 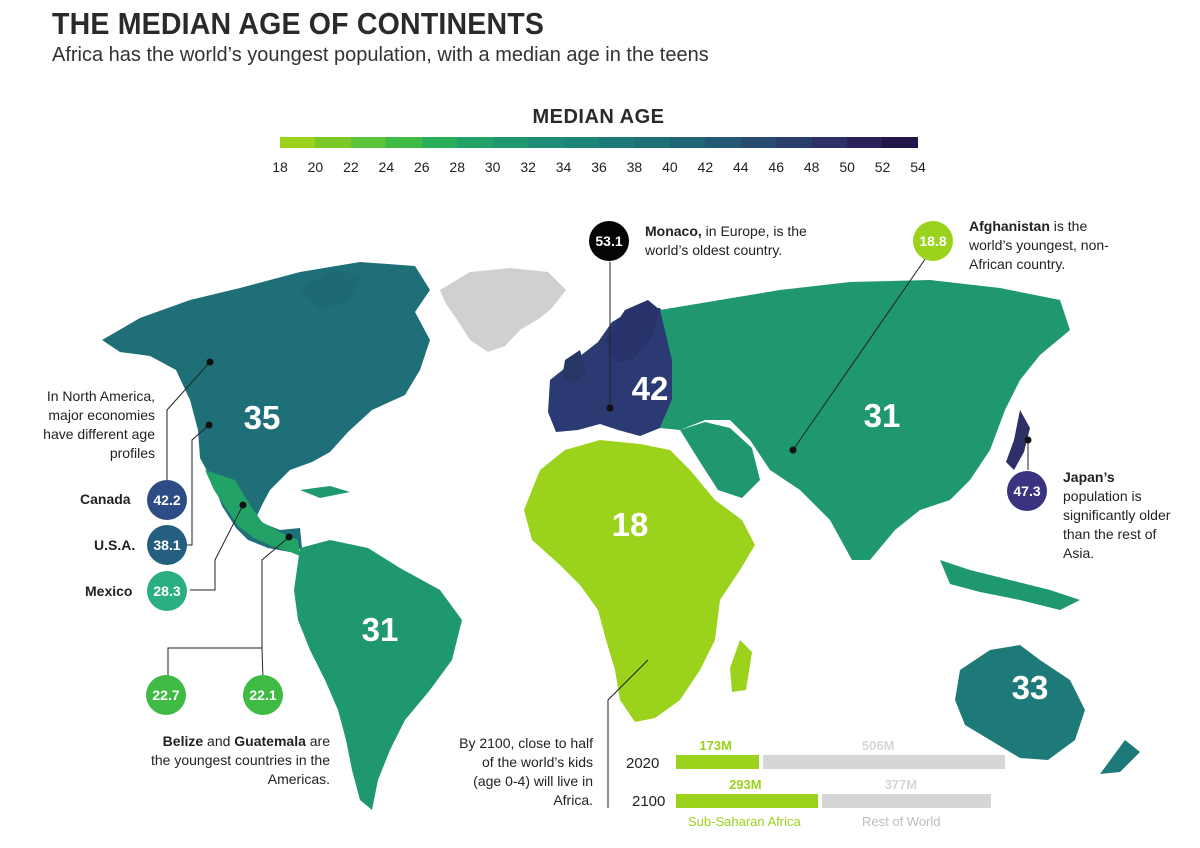 I want to click on legend-tick: 22, so click(x=351, y=167).